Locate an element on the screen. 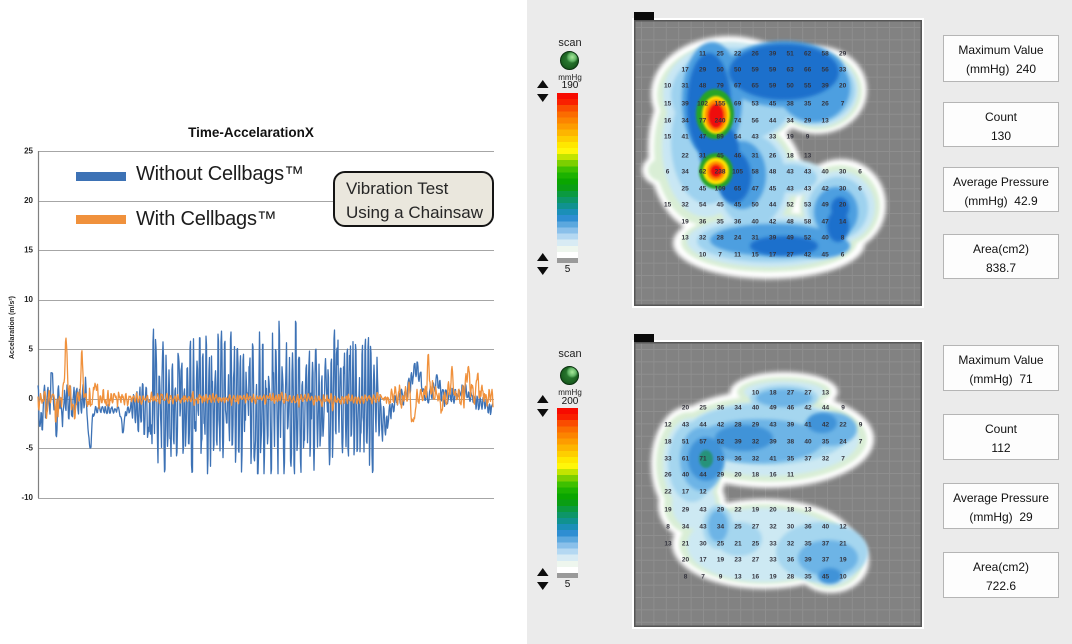 The height and width of the screenshot is (644, 1072). svg-text: 51 is located at coordinates (686, 442).